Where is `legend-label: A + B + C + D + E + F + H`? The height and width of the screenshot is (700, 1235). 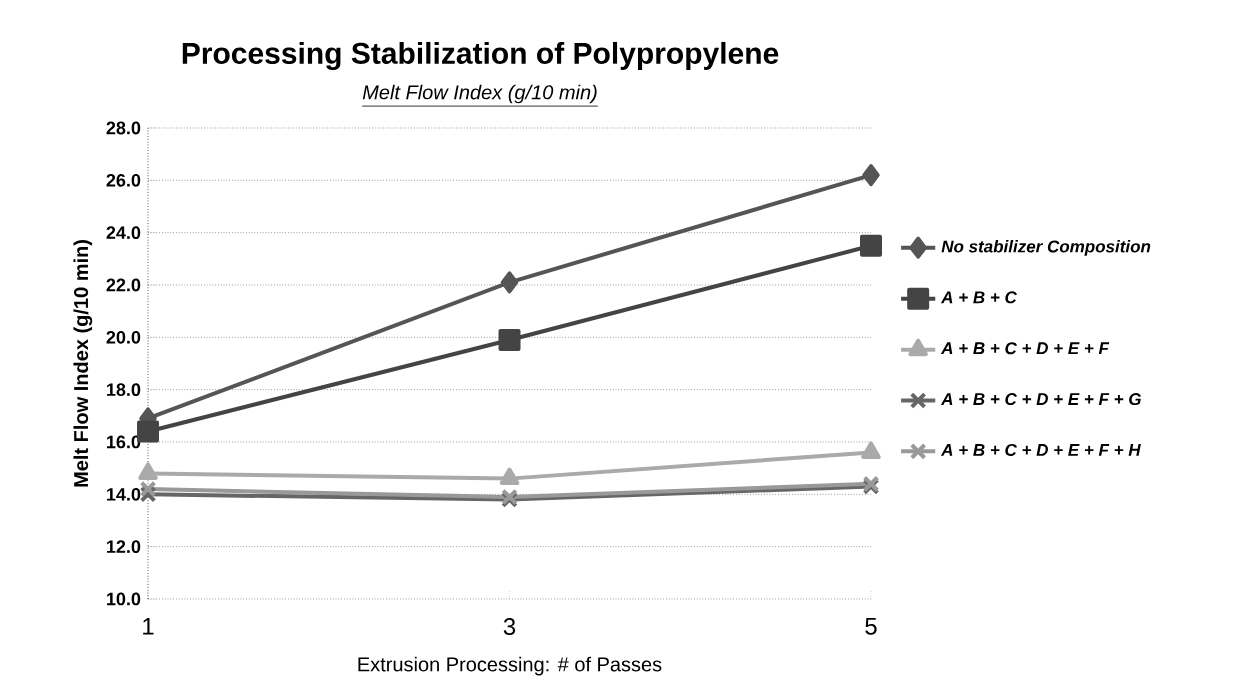 legend-label: A + B + C + D + E + F + H is located at coordinates (1040, 449).